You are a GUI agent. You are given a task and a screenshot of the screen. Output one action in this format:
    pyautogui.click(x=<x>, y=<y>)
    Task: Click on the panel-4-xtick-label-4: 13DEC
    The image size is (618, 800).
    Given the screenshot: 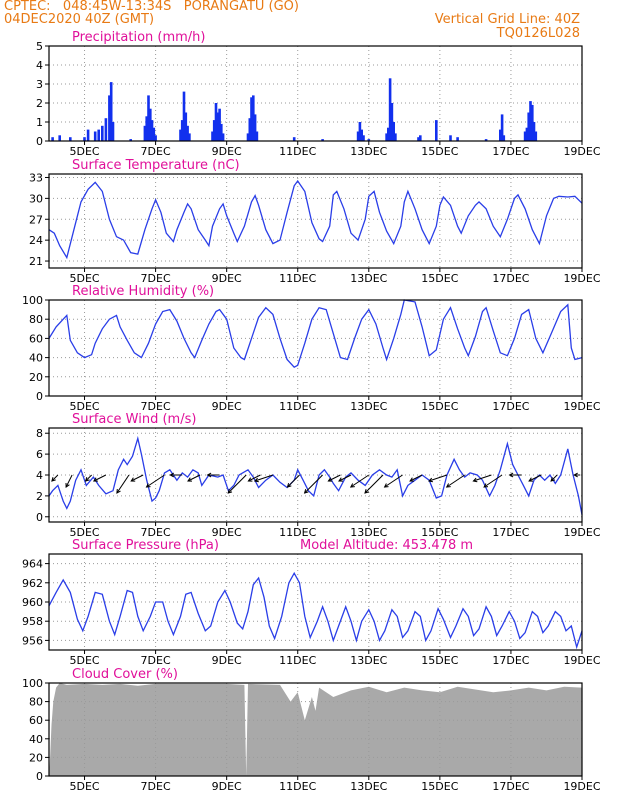 What is the action you would take?
    pyautogui.click(x=368, y=660)
    